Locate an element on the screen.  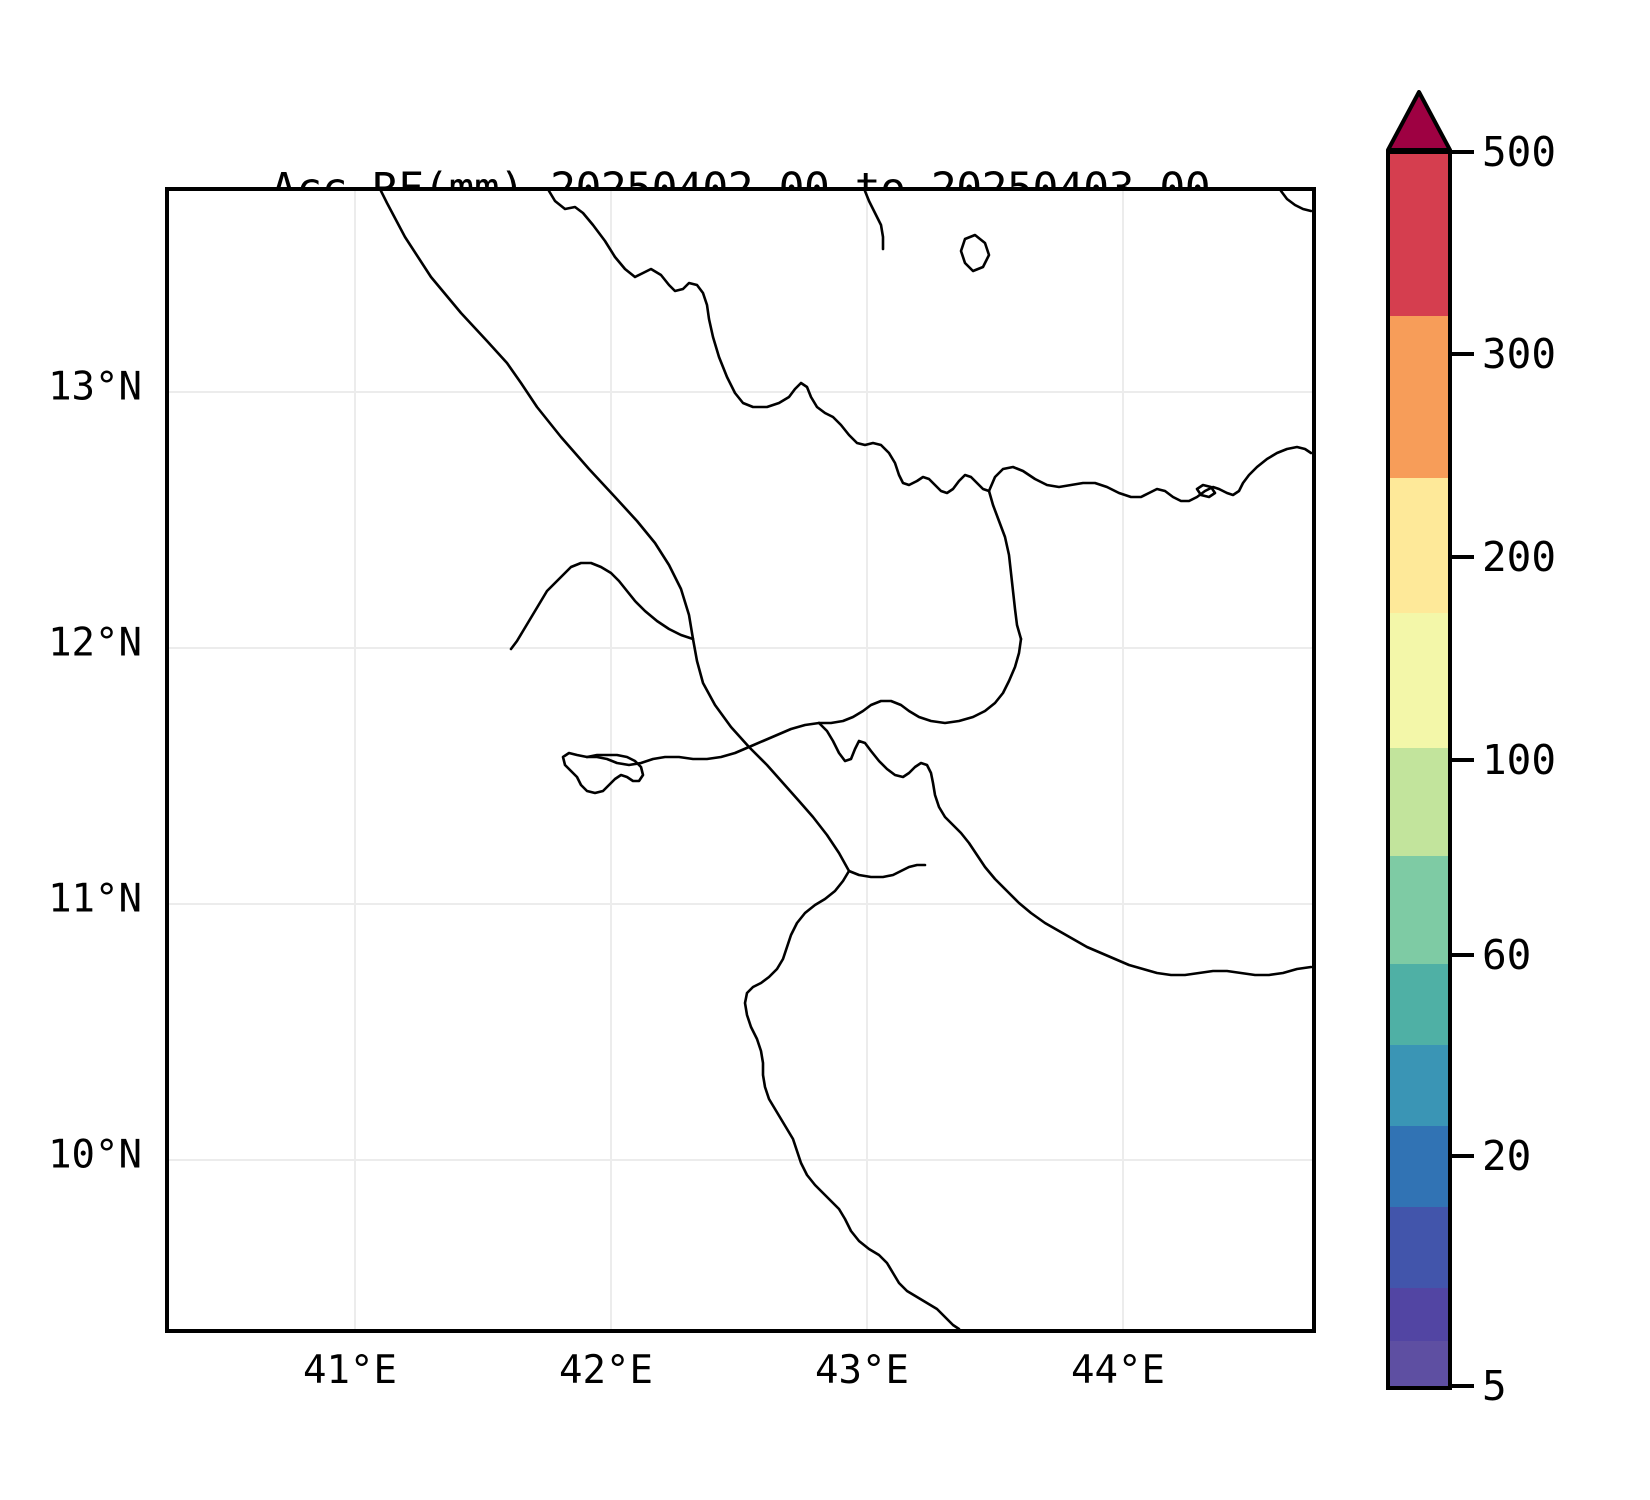
y-tick-label-12N: 12°N is located at coordinates (95, 643).